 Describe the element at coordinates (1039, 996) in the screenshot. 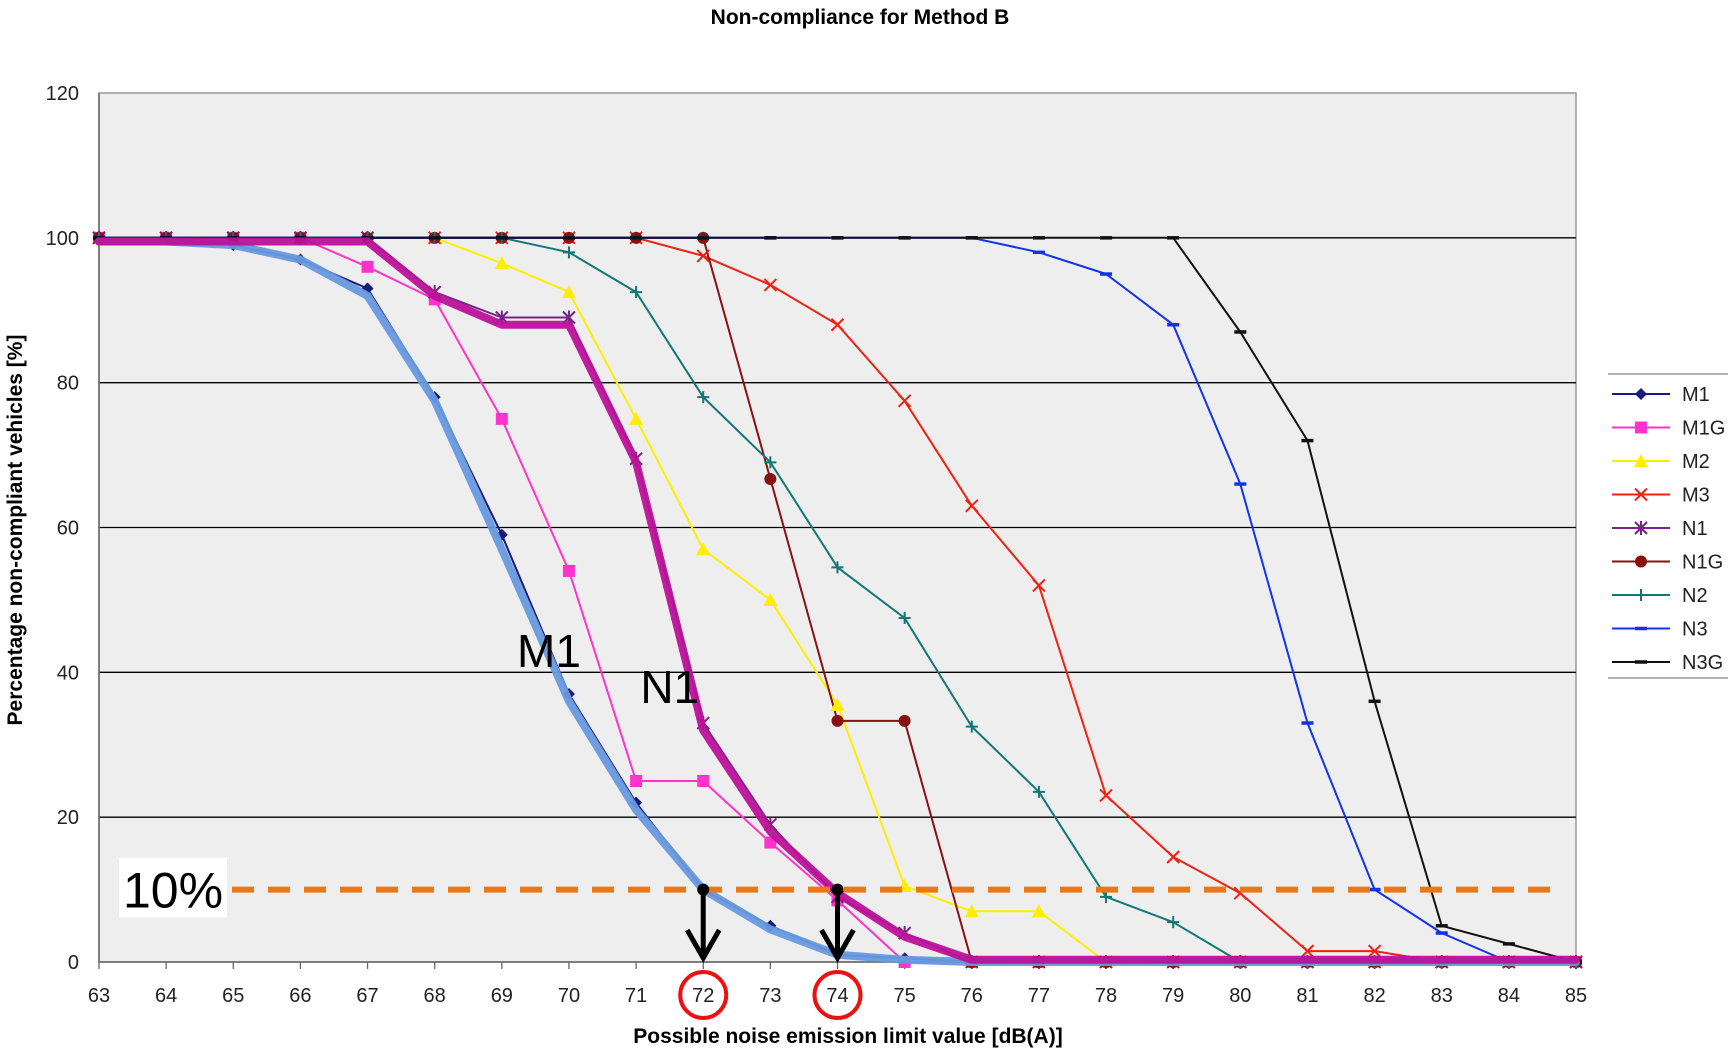

I see `x-tick-label-77: 77` at that location.